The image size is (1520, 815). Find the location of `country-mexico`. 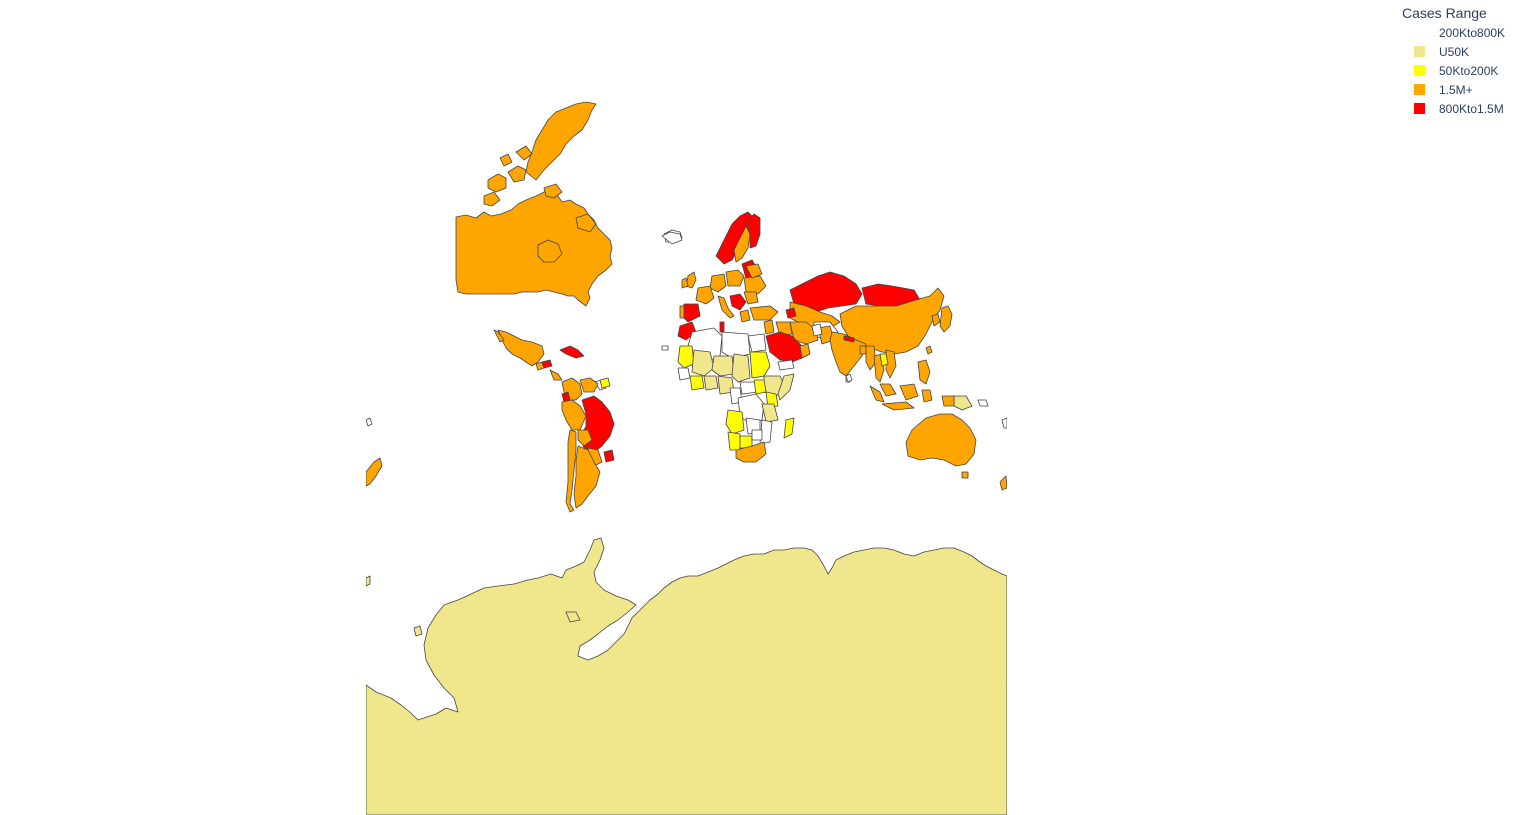

country-mexico is located at coordinates (521, 348).